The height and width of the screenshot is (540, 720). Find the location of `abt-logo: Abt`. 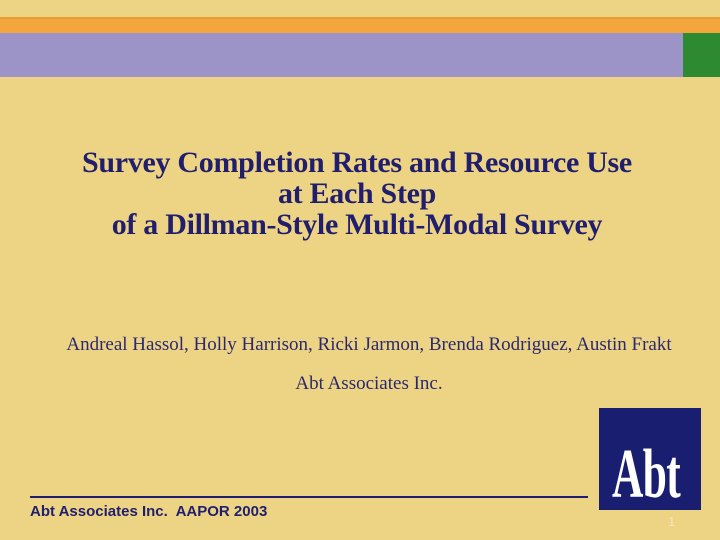

abt-logo: Abt is located at coordinates (650, 459).